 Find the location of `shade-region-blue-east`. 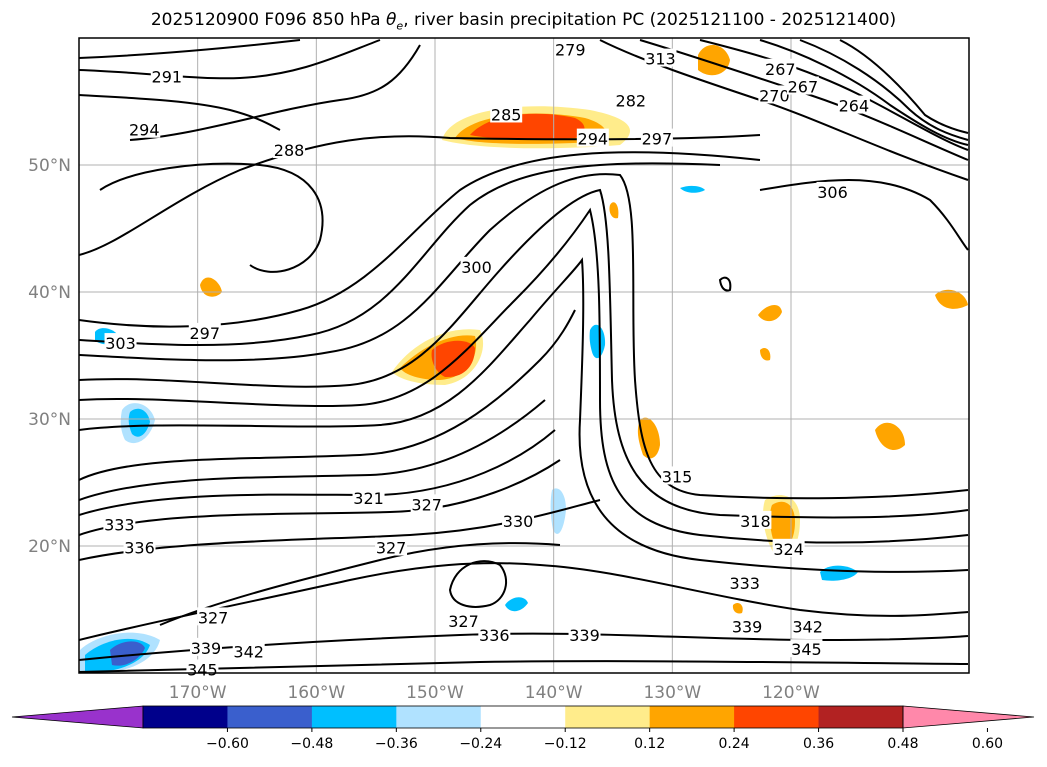

shade-region-blue-east is located at coordinates (839, 573).